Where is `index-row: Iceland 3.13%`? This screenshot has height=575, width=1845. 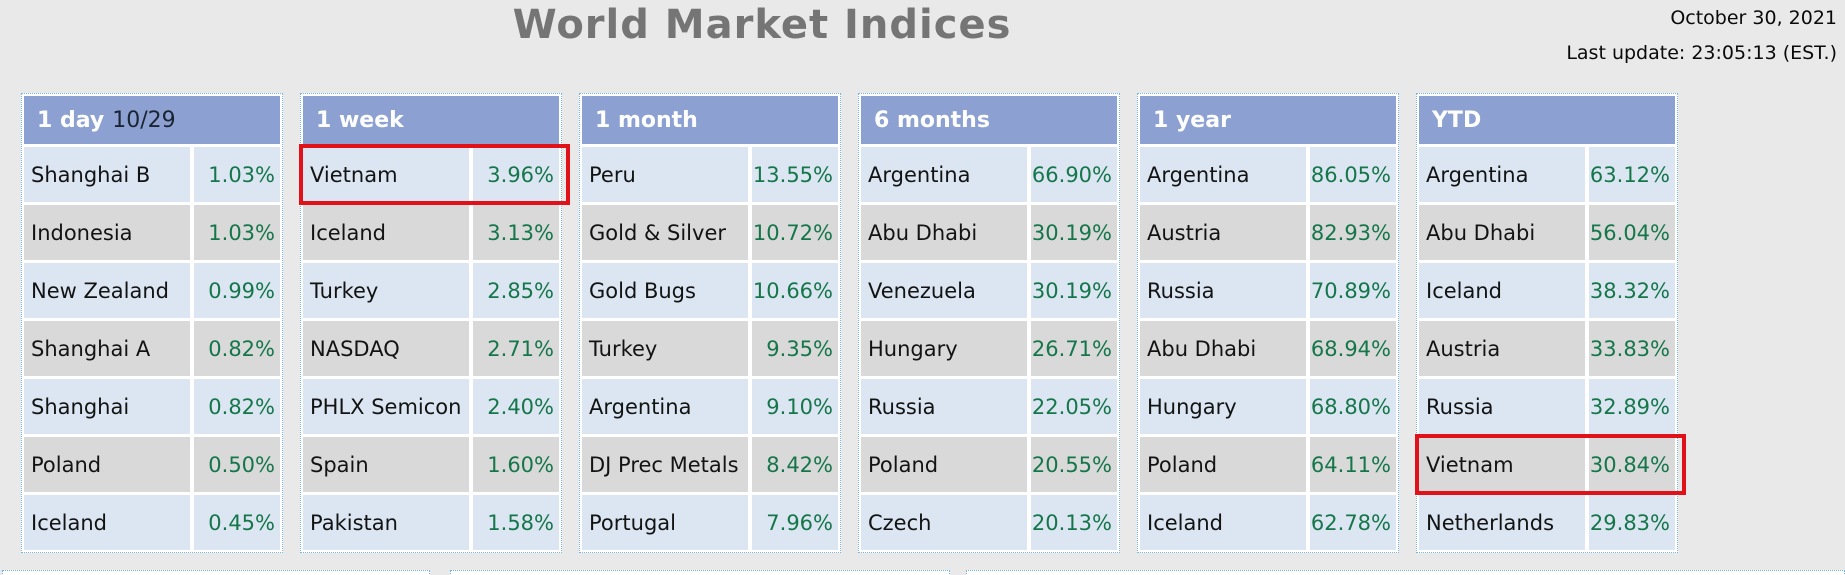
index-row: Iceland 3.13% is located at coordinates (431, 232).